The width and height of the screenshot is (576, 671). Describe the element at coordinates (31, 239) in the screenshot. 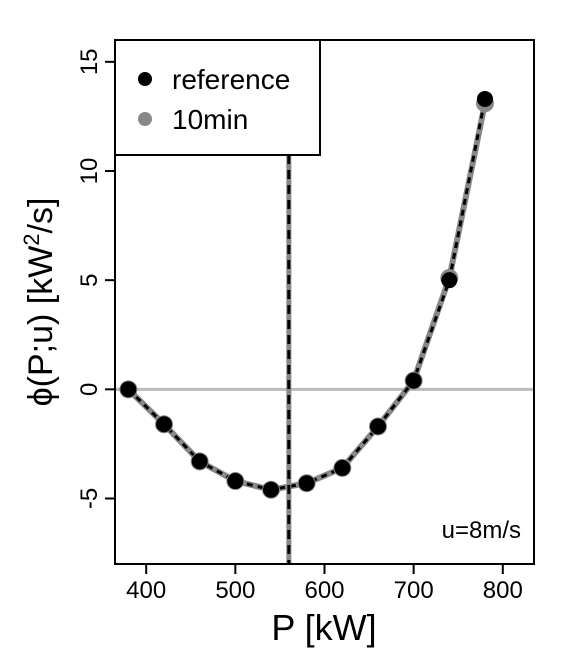

I see `y-axis-label-superscript: 2` at that location.